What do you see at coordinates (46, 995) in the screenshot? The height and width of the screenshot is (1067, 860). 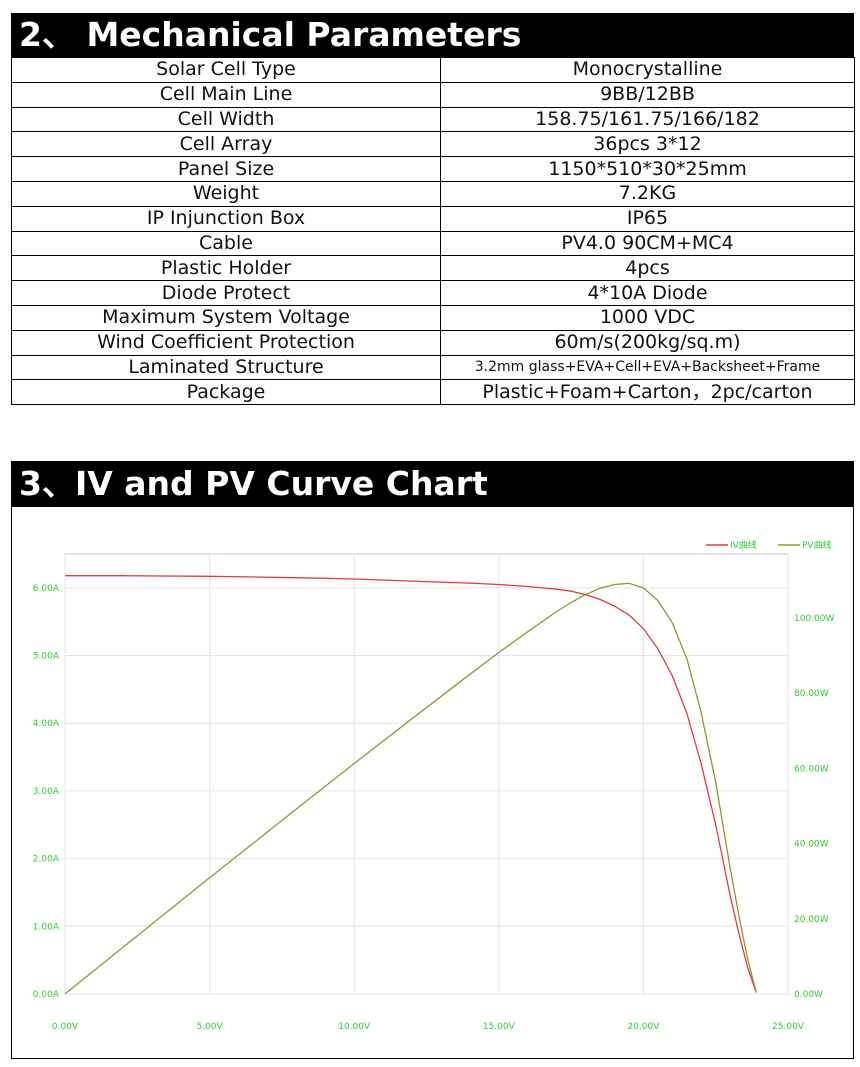 I see `y-tick-label: 0.00A` at bounding box center [46, 995].